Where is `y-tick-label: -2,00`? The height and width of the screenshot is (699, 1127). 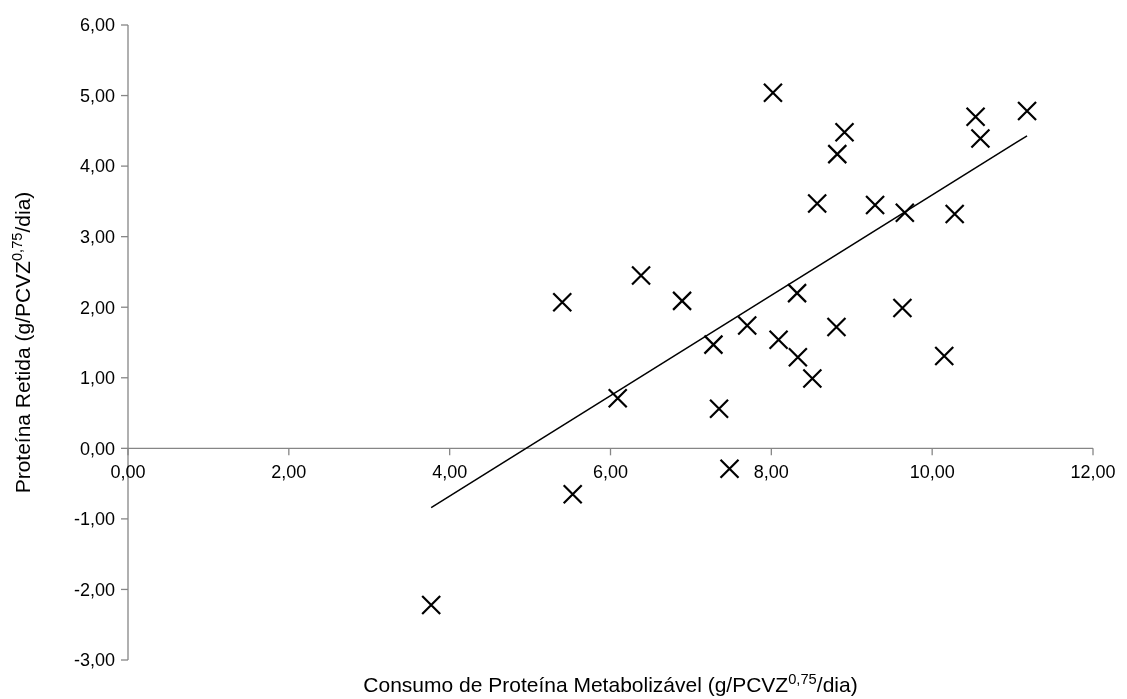 y-tick-label: -2,00 is located at coordinates (94, 589).